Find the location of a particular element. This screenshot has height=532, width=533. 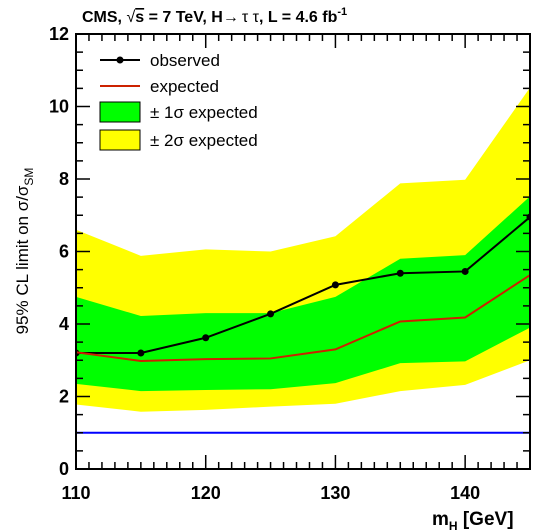

title-prefix: CMS, is located at coordinates (104, 17).